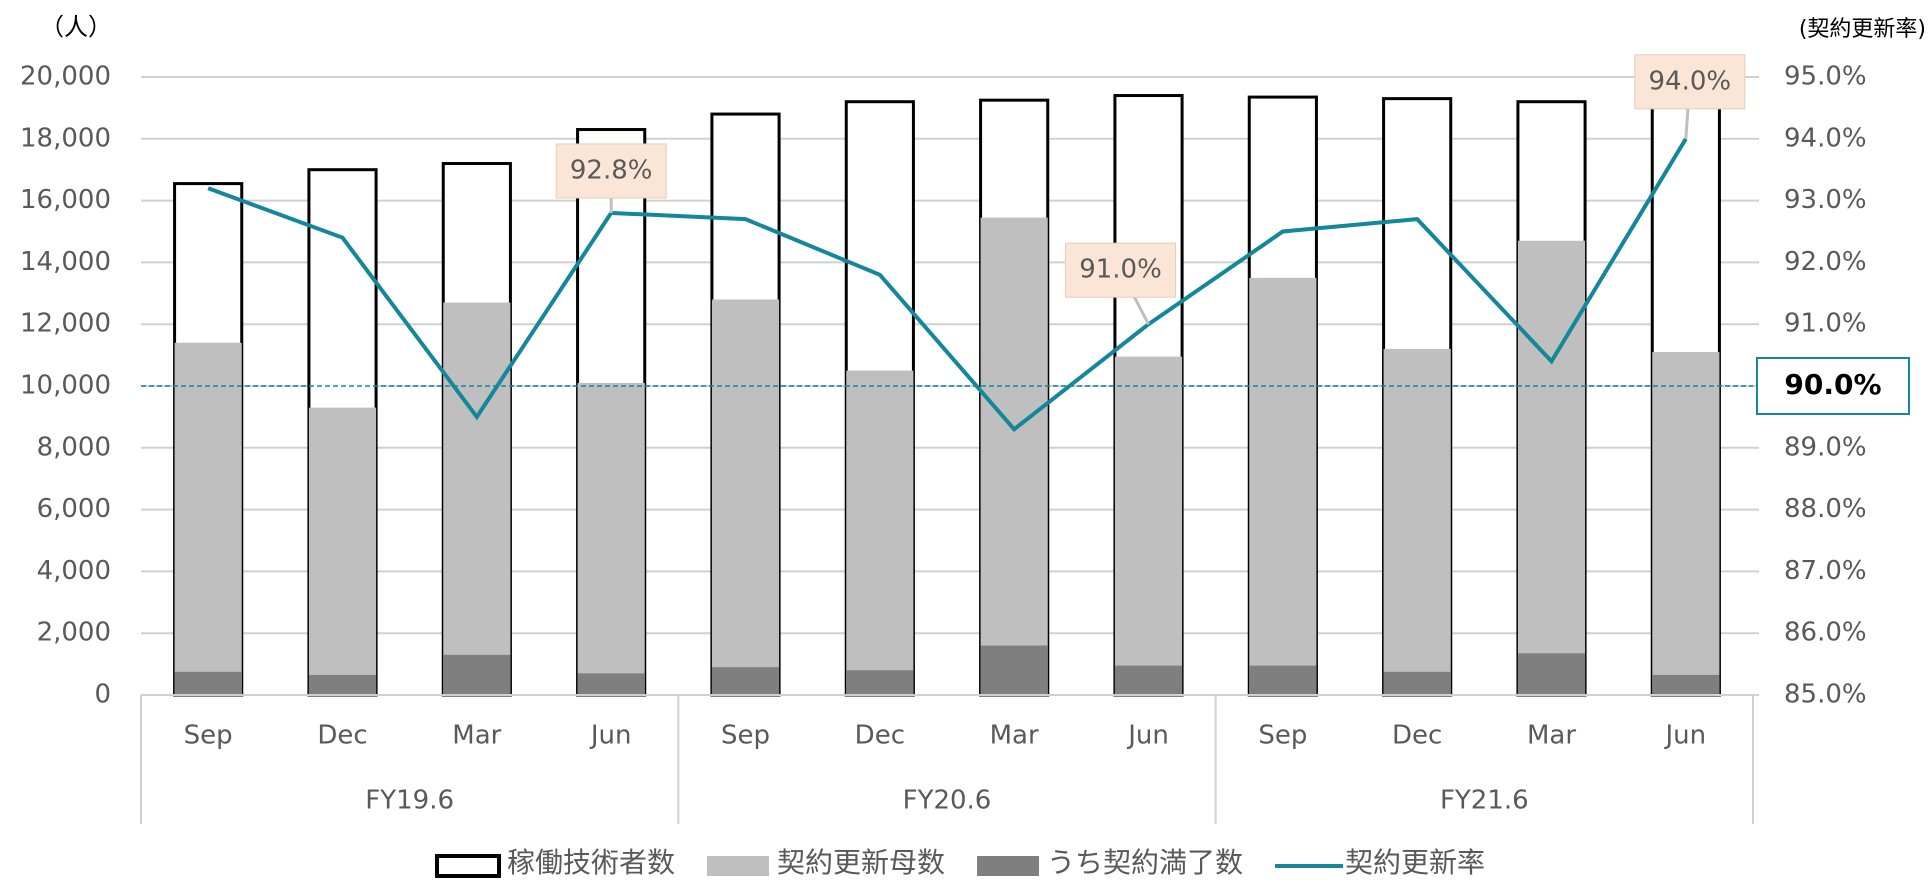  What do you see at coordinates (1825, 200) in the screenshot?
I see `y2-tick-label: 93.0%` at bounding box center [1825, 200].